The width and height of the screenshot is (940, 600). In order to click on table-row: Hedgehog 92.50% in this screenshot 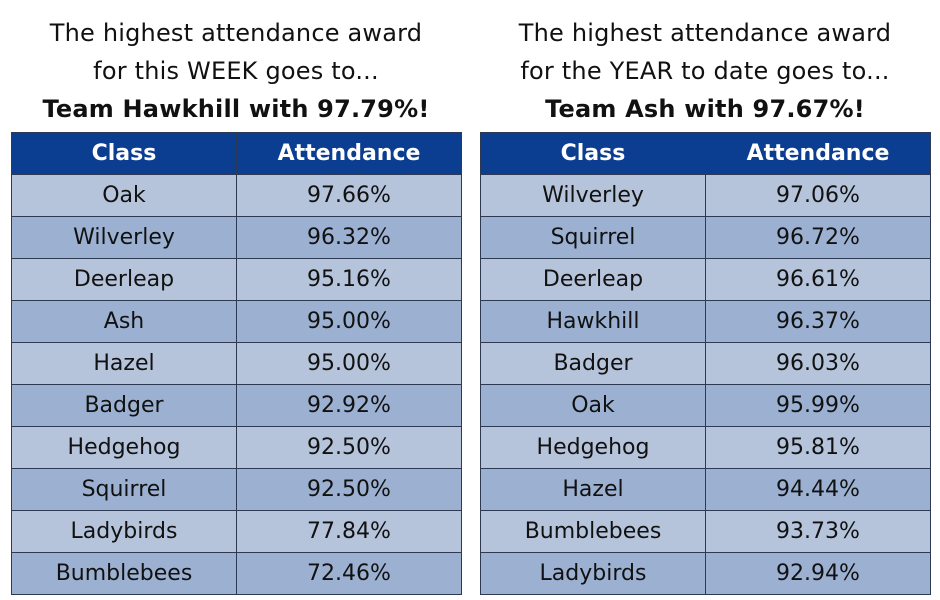, I will do `click(236, 447)`.